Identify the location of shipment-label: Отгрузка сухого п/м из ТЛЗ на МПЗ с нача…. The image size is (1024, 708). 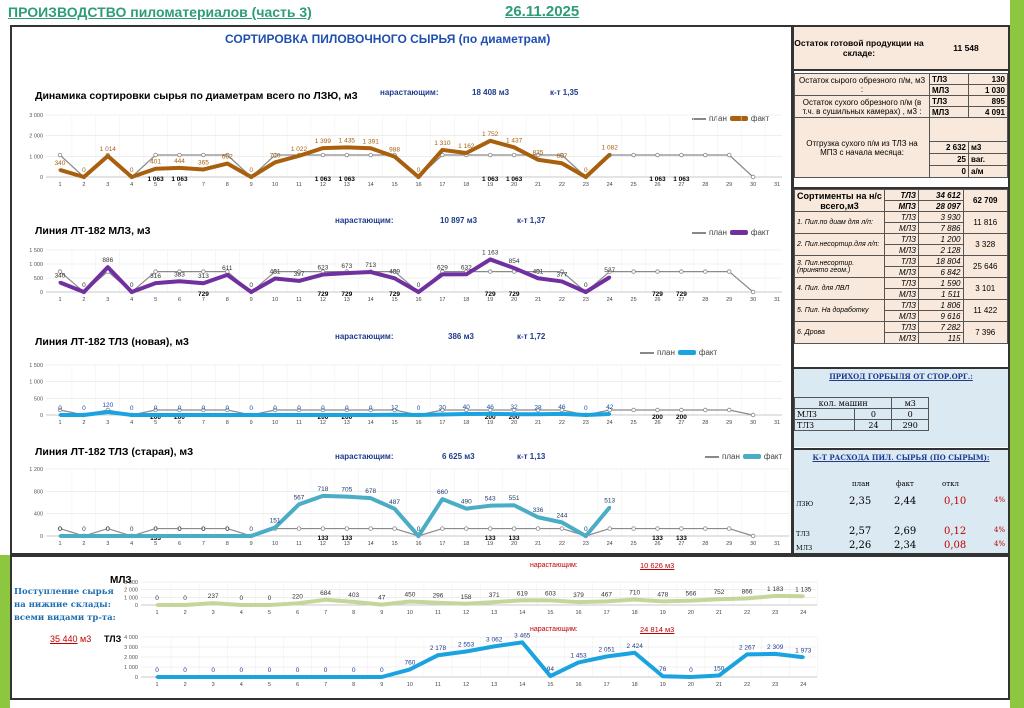
(862, 147).